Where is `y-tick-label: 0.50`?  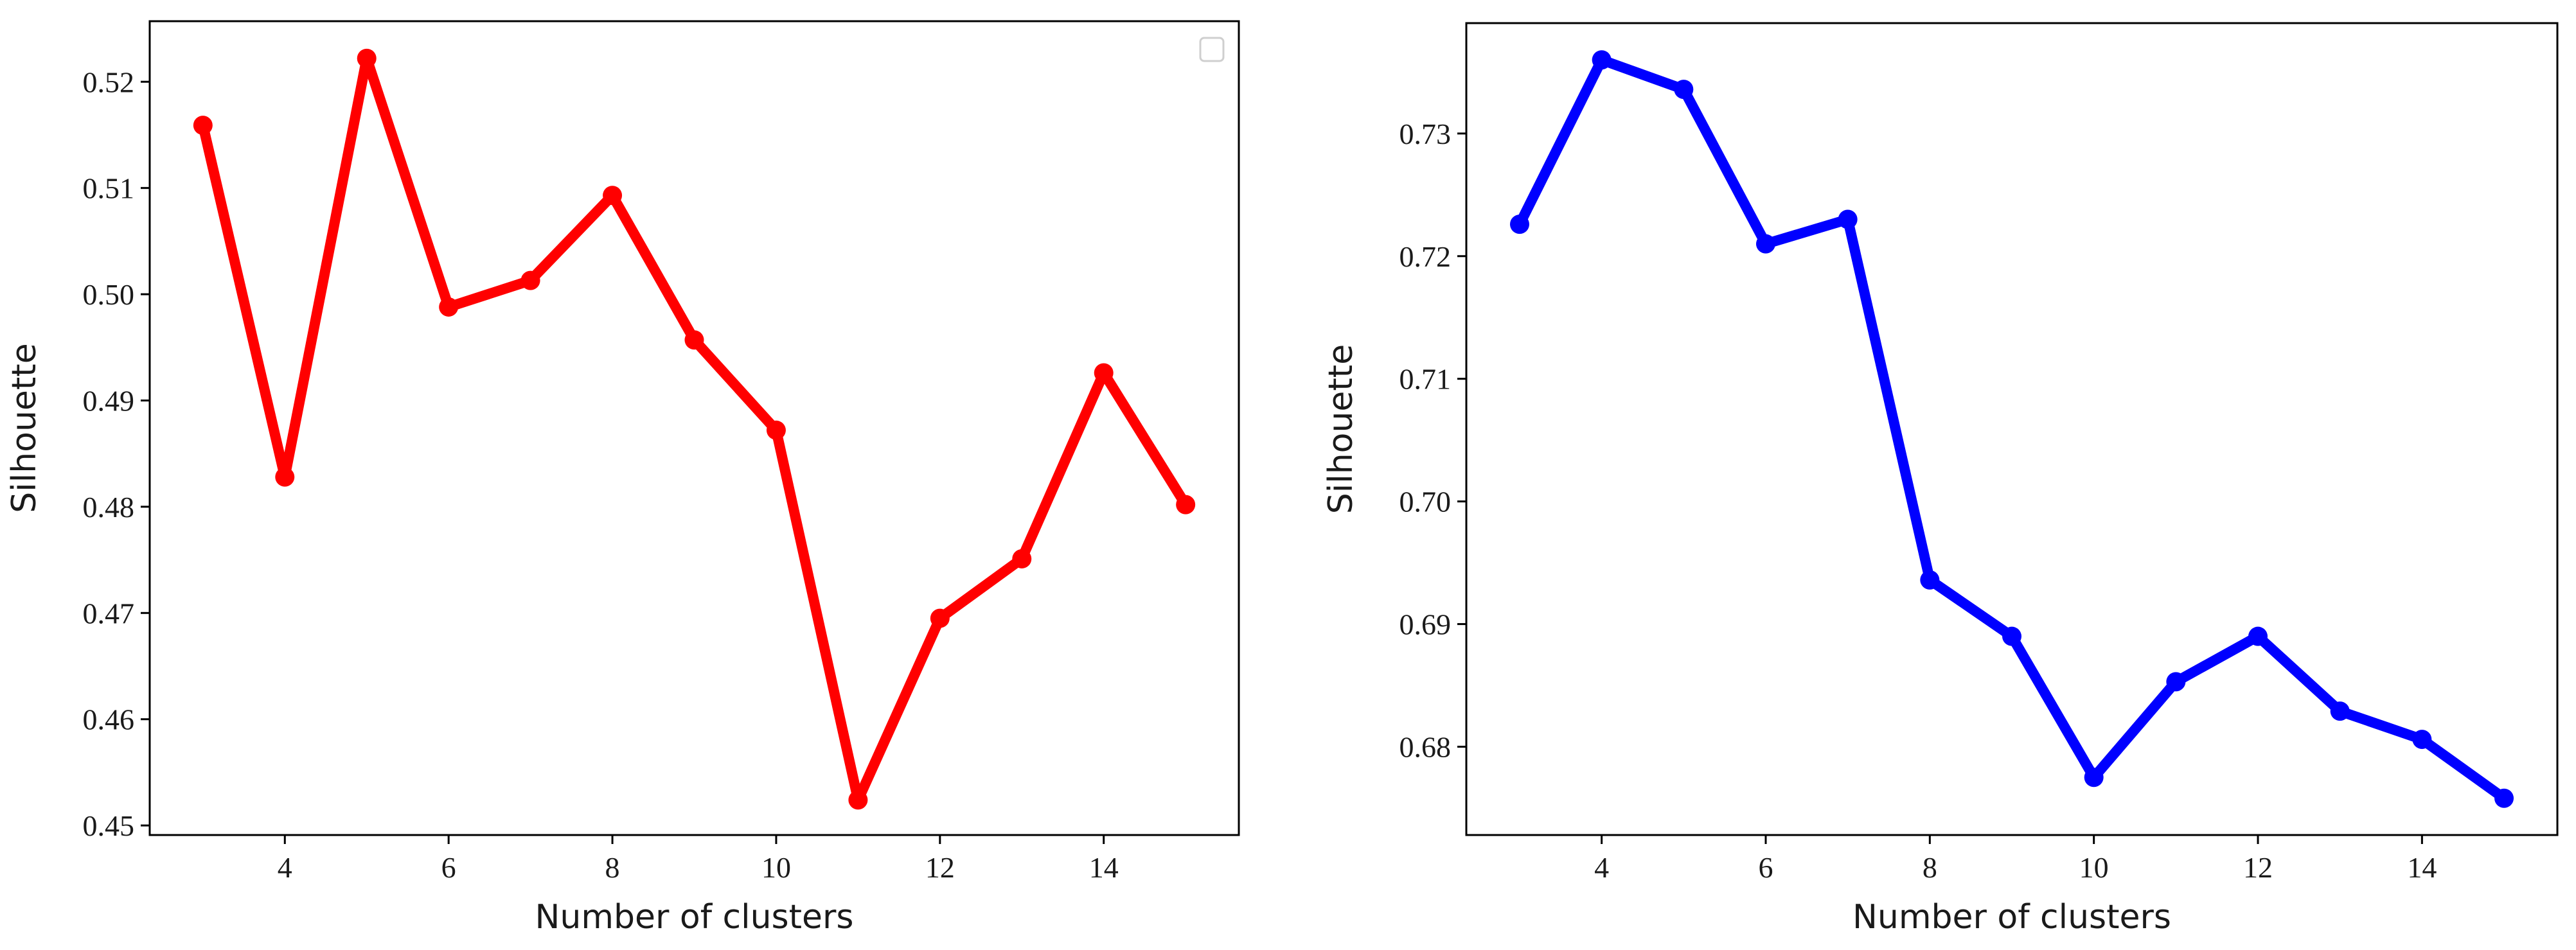 y-tick-label: 0.50 is located at coordinates (109, 294).